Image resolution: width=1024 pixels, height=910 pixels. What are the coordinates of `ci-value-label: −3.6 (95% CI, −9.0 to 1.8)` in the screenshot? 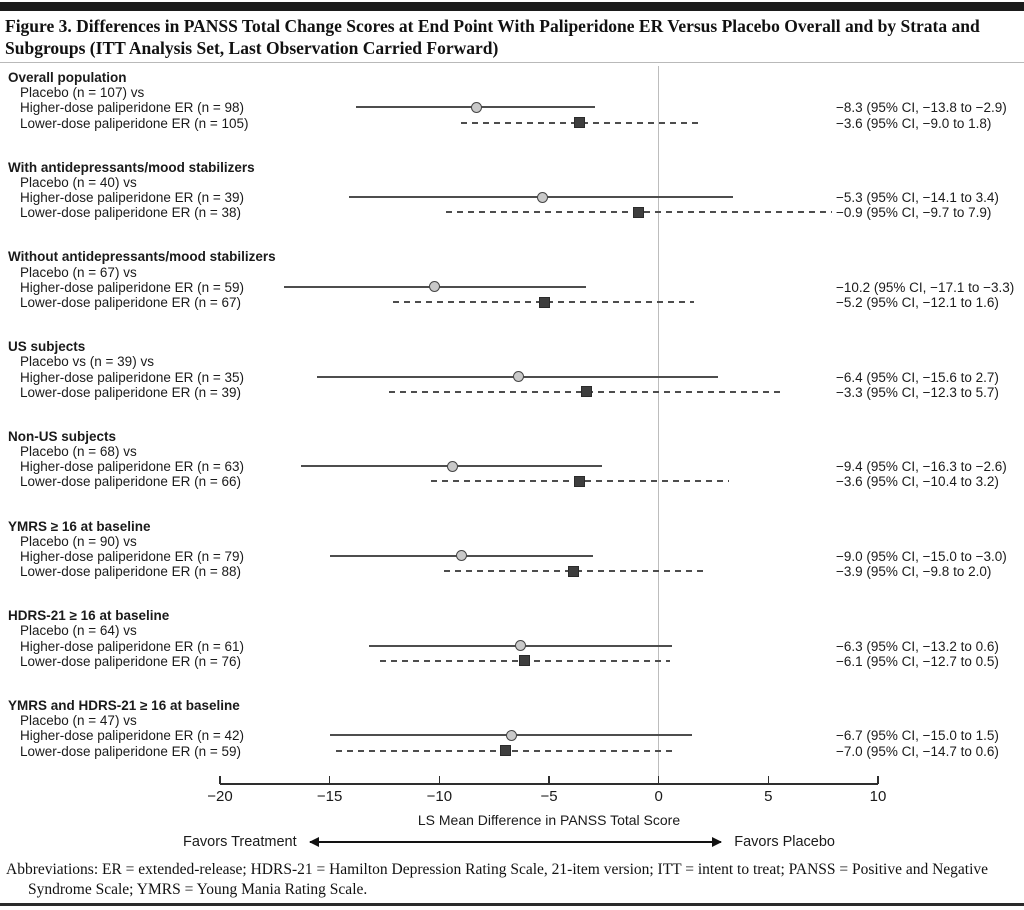 It's located at (914, 123).